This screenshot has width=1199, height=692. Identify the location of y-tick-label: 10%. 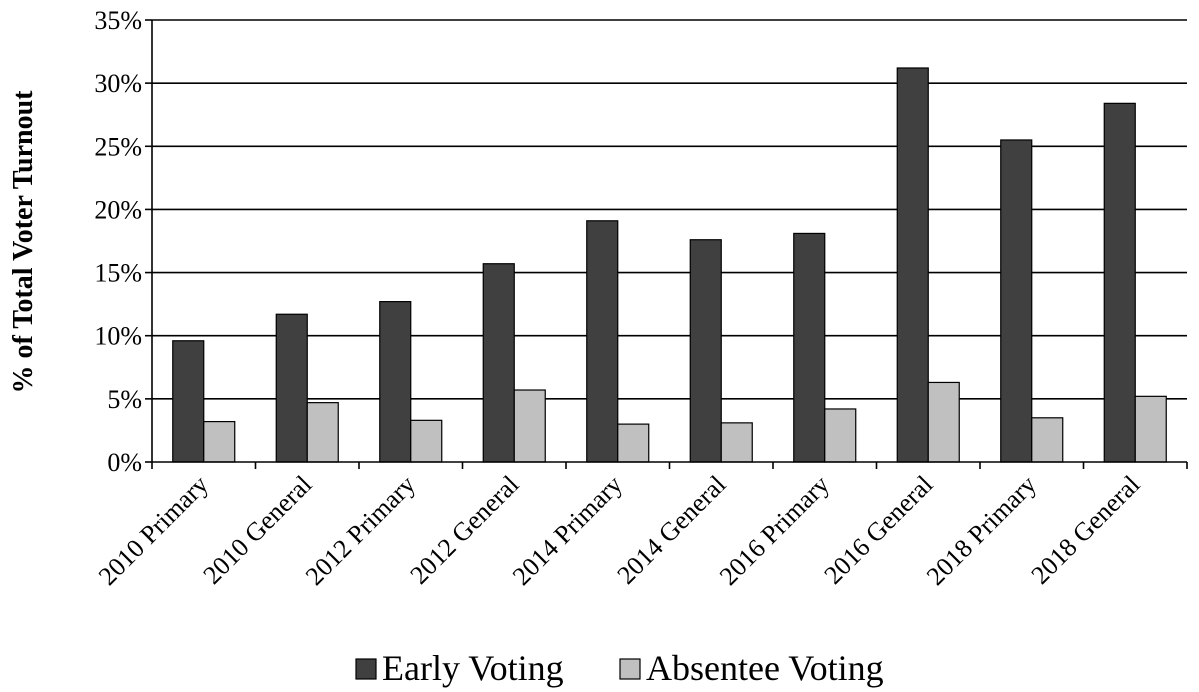
(118, 336).